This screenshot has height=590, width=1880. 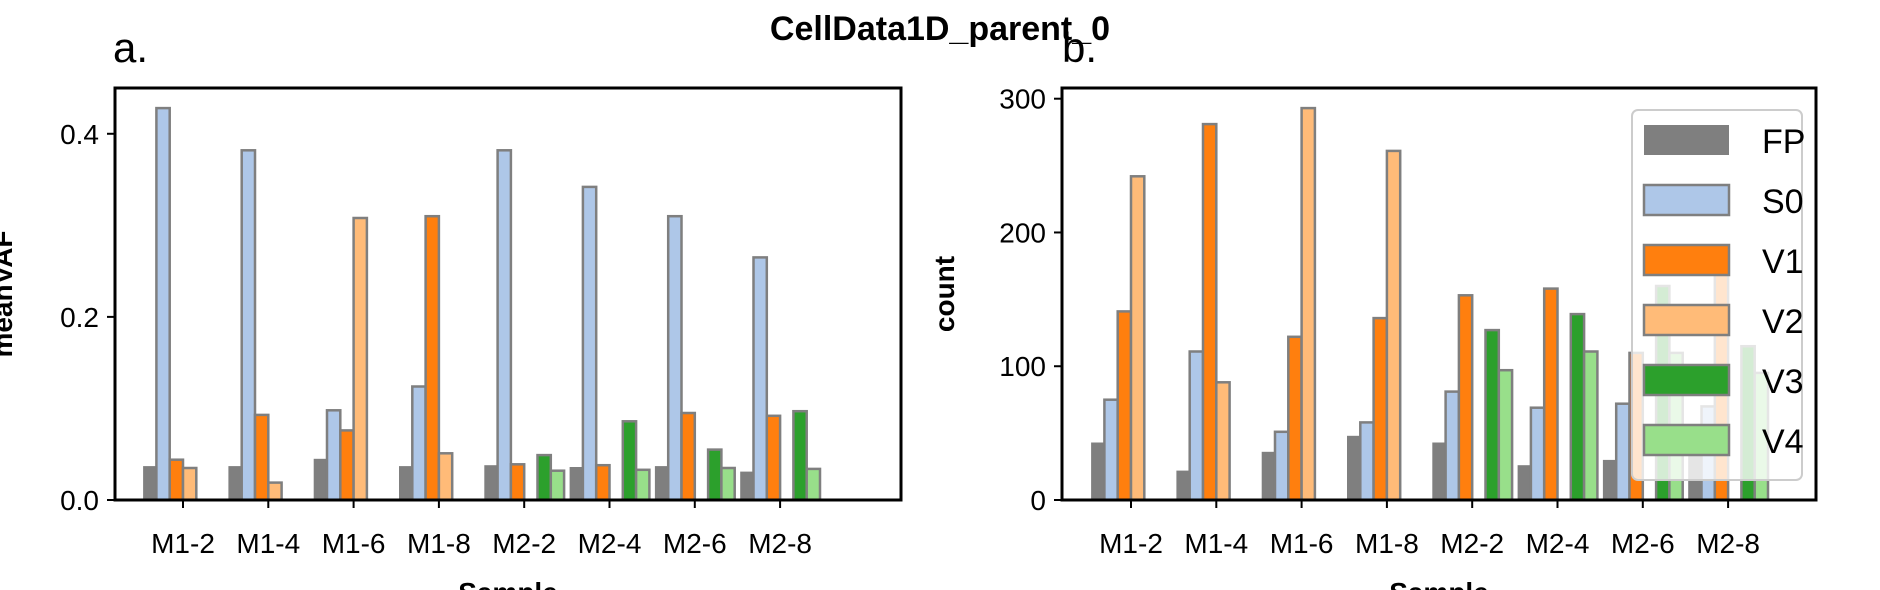 I want to click on panel-b-label: b., so click(x=1079, y=47).